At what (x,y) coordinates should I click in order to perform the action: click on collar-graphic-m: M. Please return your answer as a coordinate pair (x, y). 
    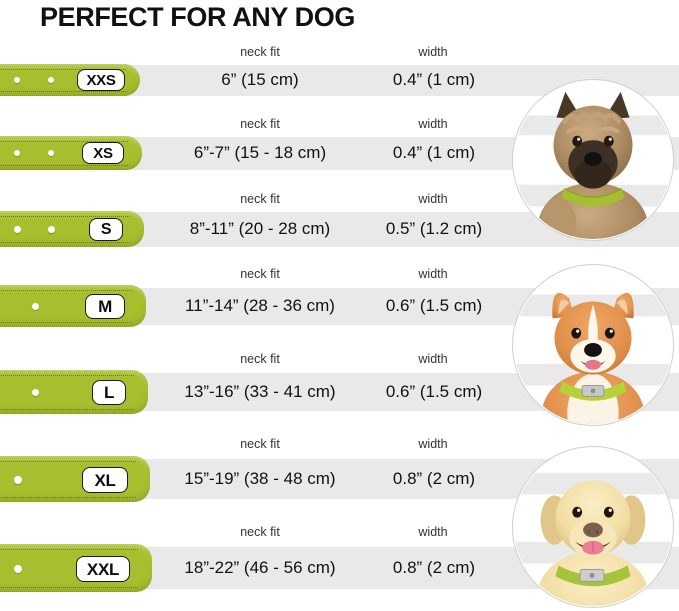
    Looking at the image, I should click on (73, 306).